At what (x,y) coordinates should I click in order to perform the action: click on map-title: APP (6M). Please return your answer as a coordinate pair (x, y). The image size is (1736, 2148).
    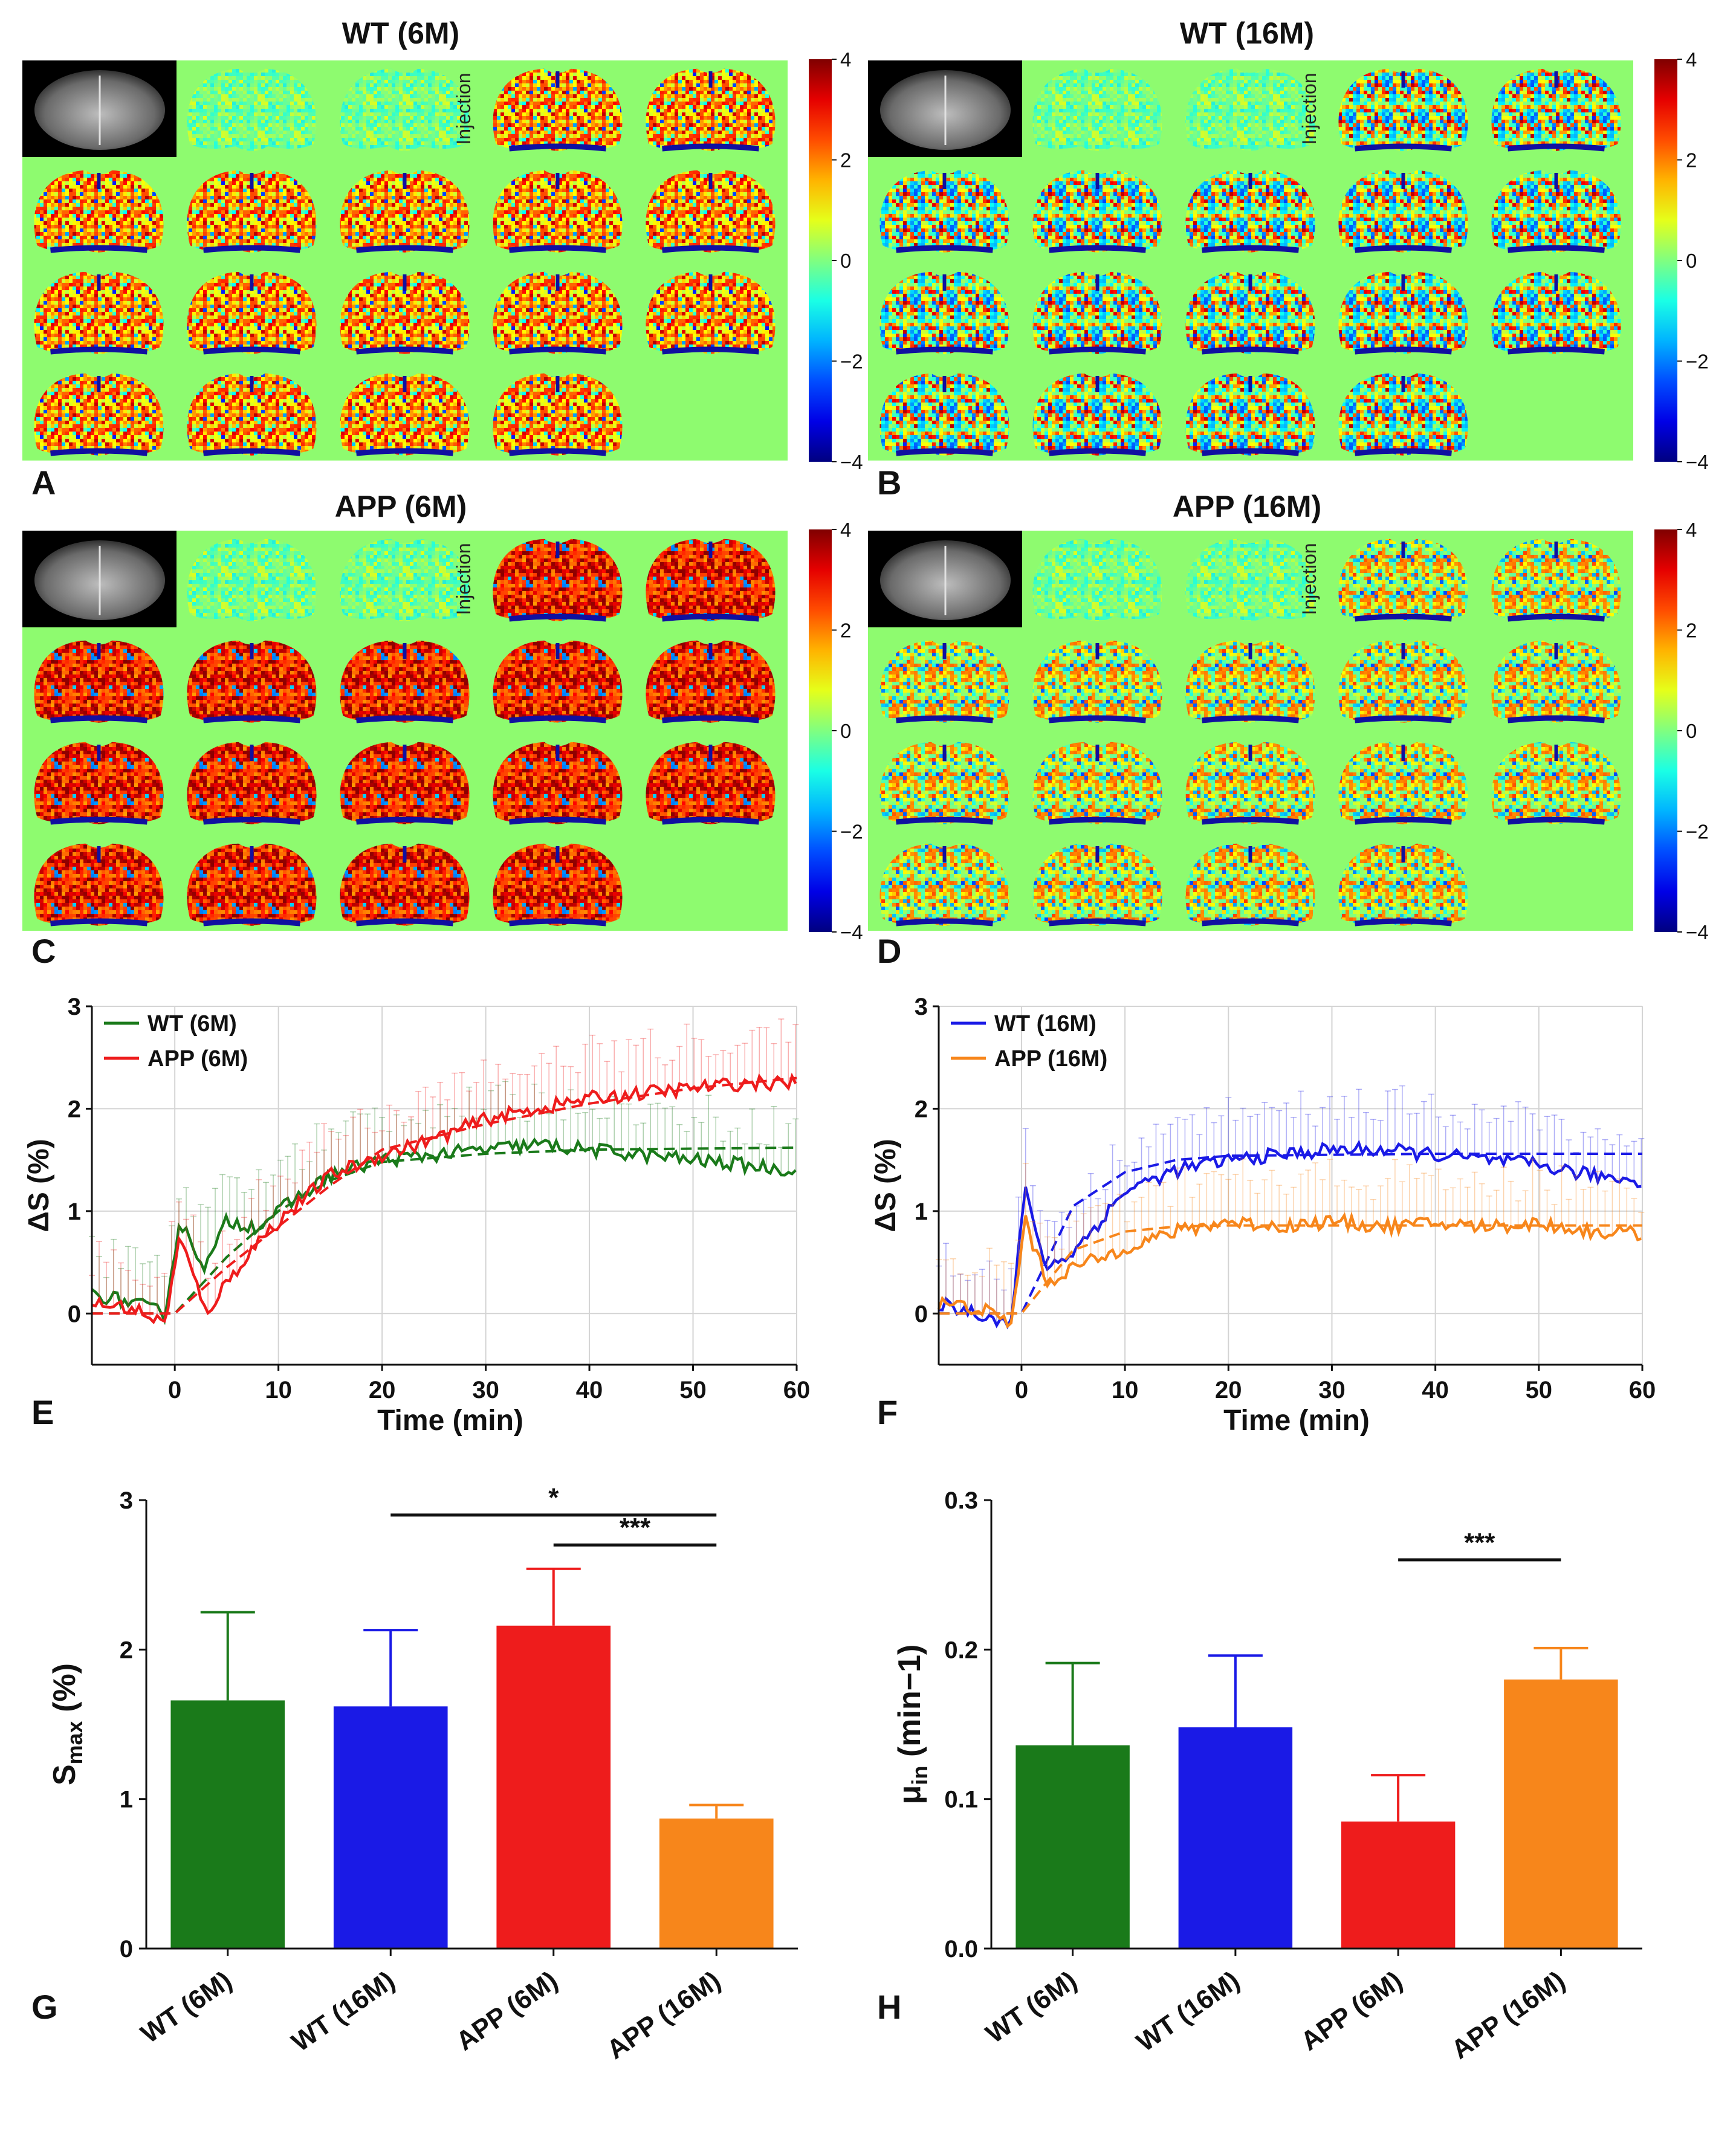
    Looking at the image, I should click on (401, 506).